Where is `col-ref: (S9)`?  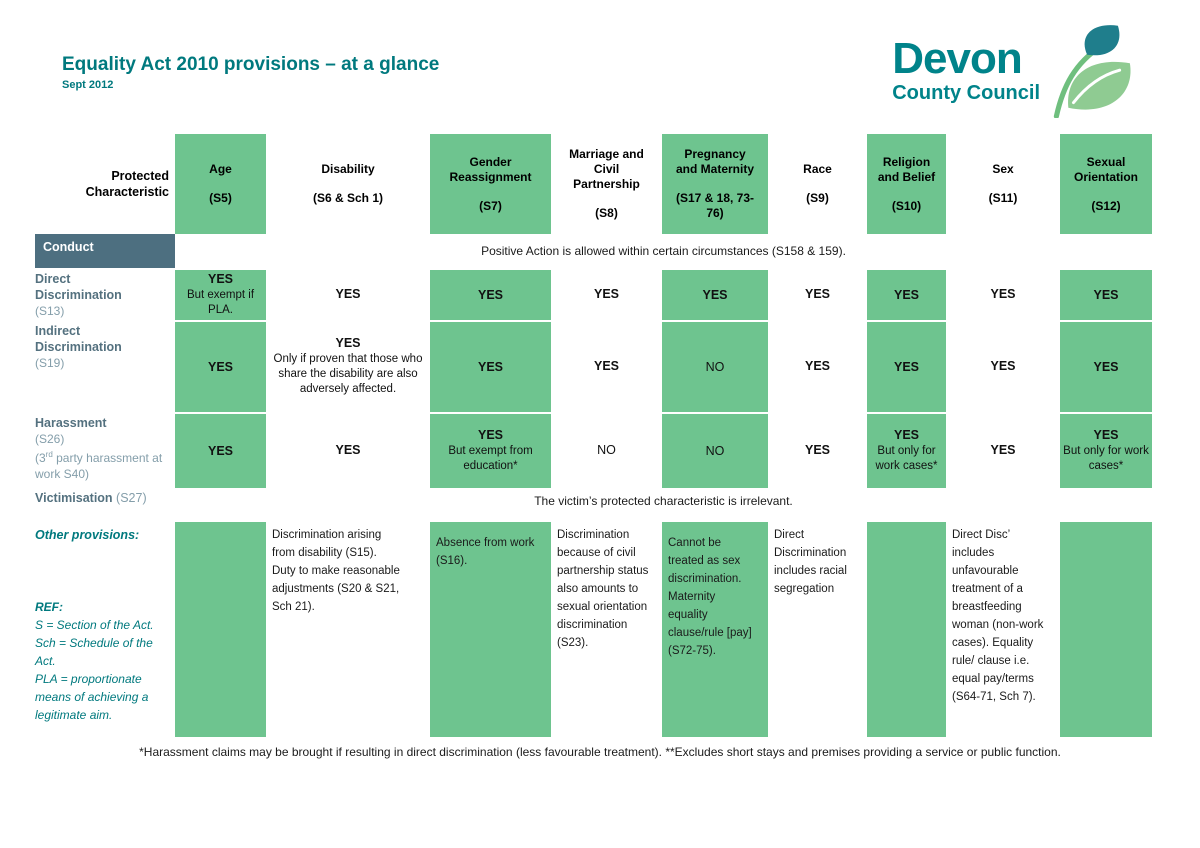 col-ref: (S9) is located at coordinates (817, 198).